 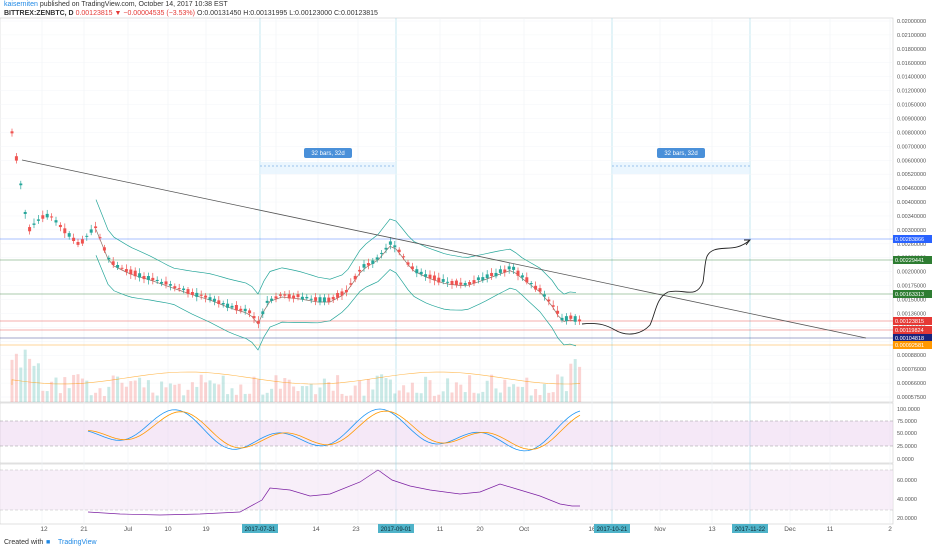 I want to click on time-label: 13, so click(x=712, y=529).